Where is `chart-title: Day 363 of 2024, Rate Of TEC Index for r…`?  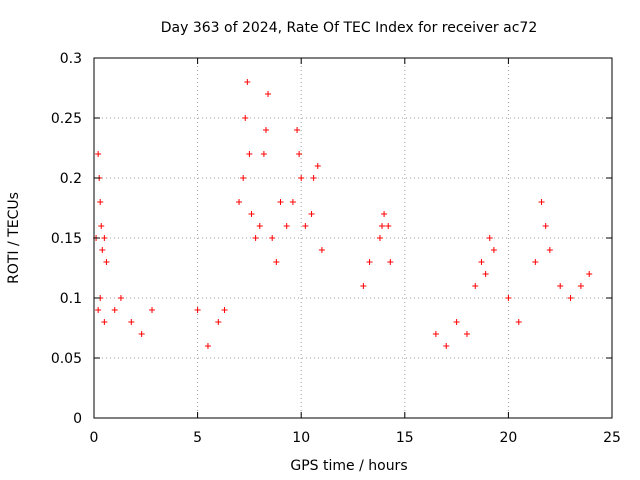
chart-title: Day 363 of 2024, Rate Of TEC Index for r… is located at coordinates (349, 28).